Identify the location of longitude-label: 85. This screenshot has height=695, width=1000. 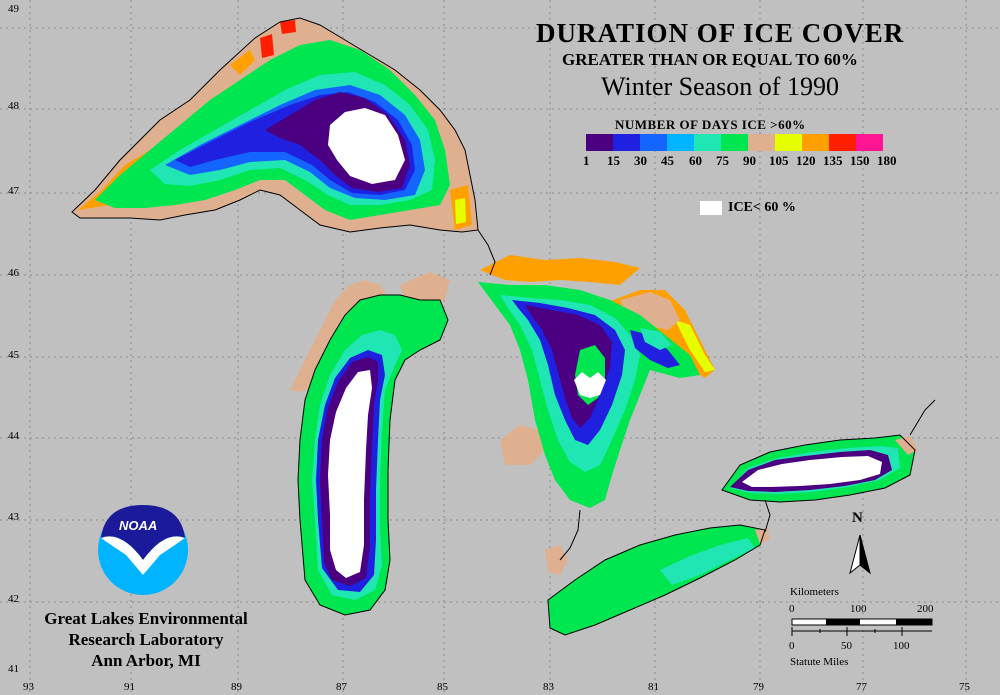
(442, 687).